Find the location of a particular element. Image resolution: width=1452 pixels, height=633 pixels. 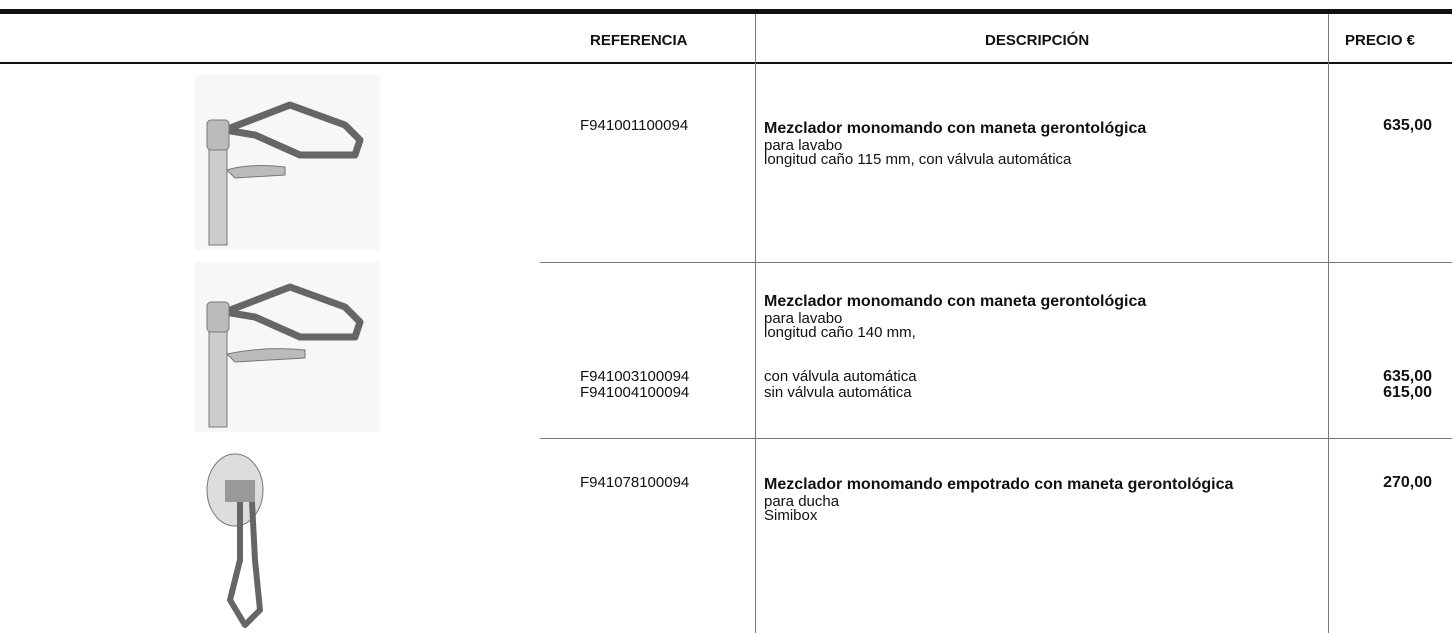

item-detail: longitud caño 140 mm, is located at coordinates (840, 332).